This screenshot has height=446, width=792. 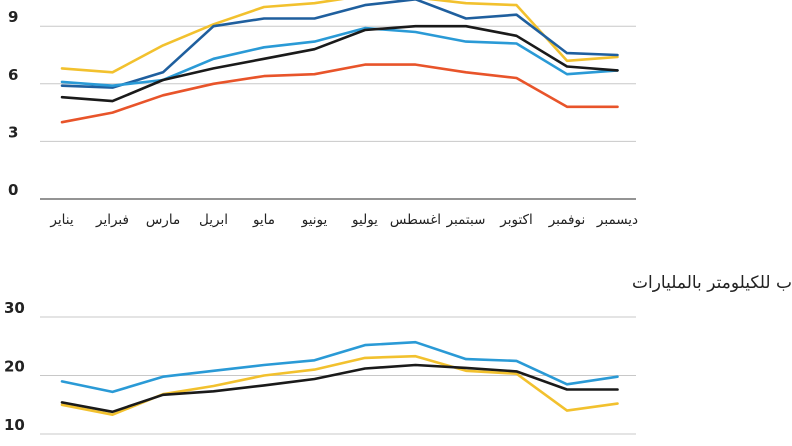 What do you see at coordinates (567, 220) in the screenshot?
I see `x-tick-label: نوفمبر` at bounding box center [567, 220].